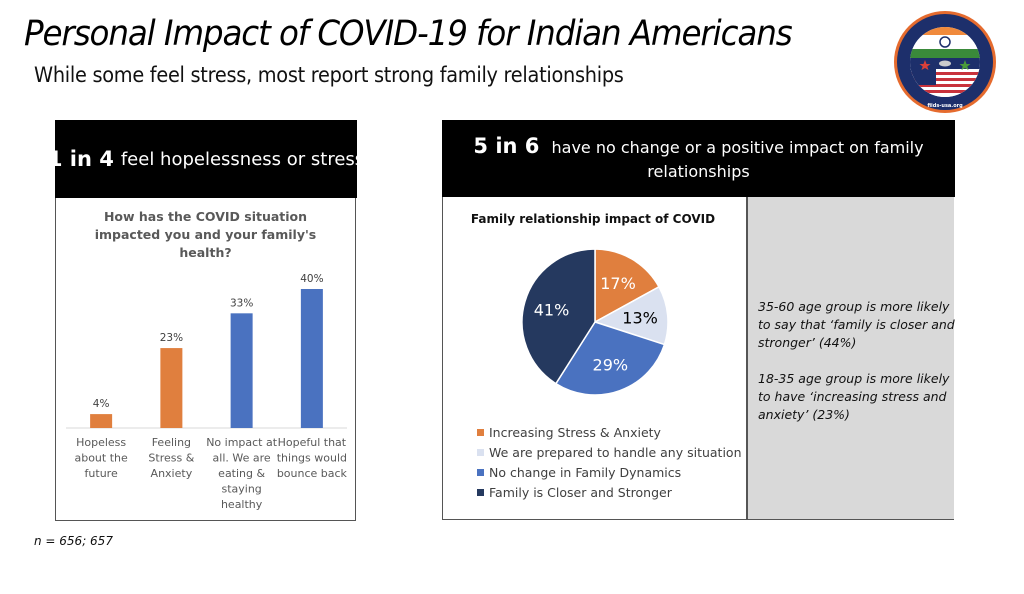 The image size is (1024, 594). I want to click on category-label: Hopeless, so click(101, 442).